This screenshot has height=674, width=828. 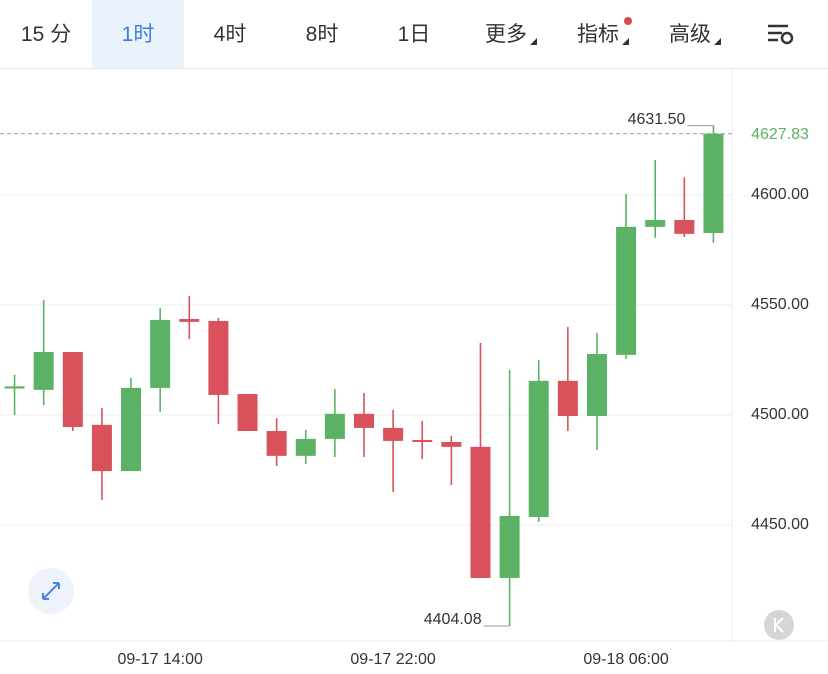 I want to click on reset-button, so click(x=779, y=625).